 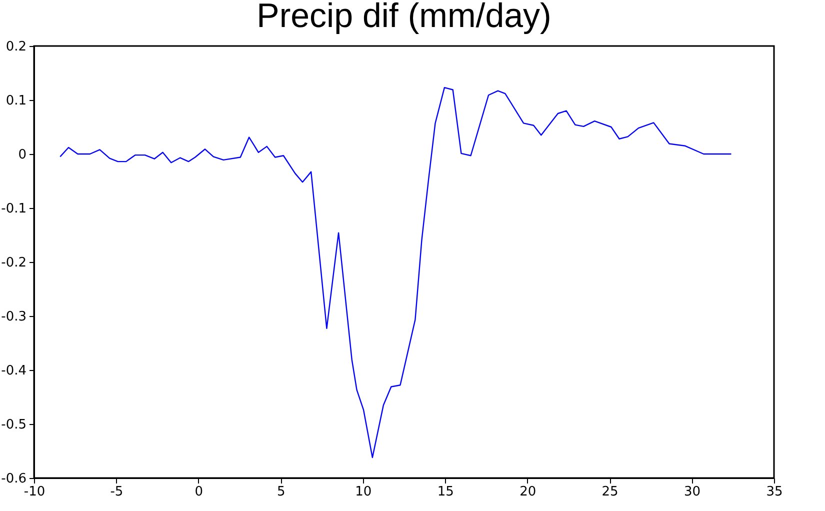 I want to click on x-tick-label: -5, so click(x=117, y=492).